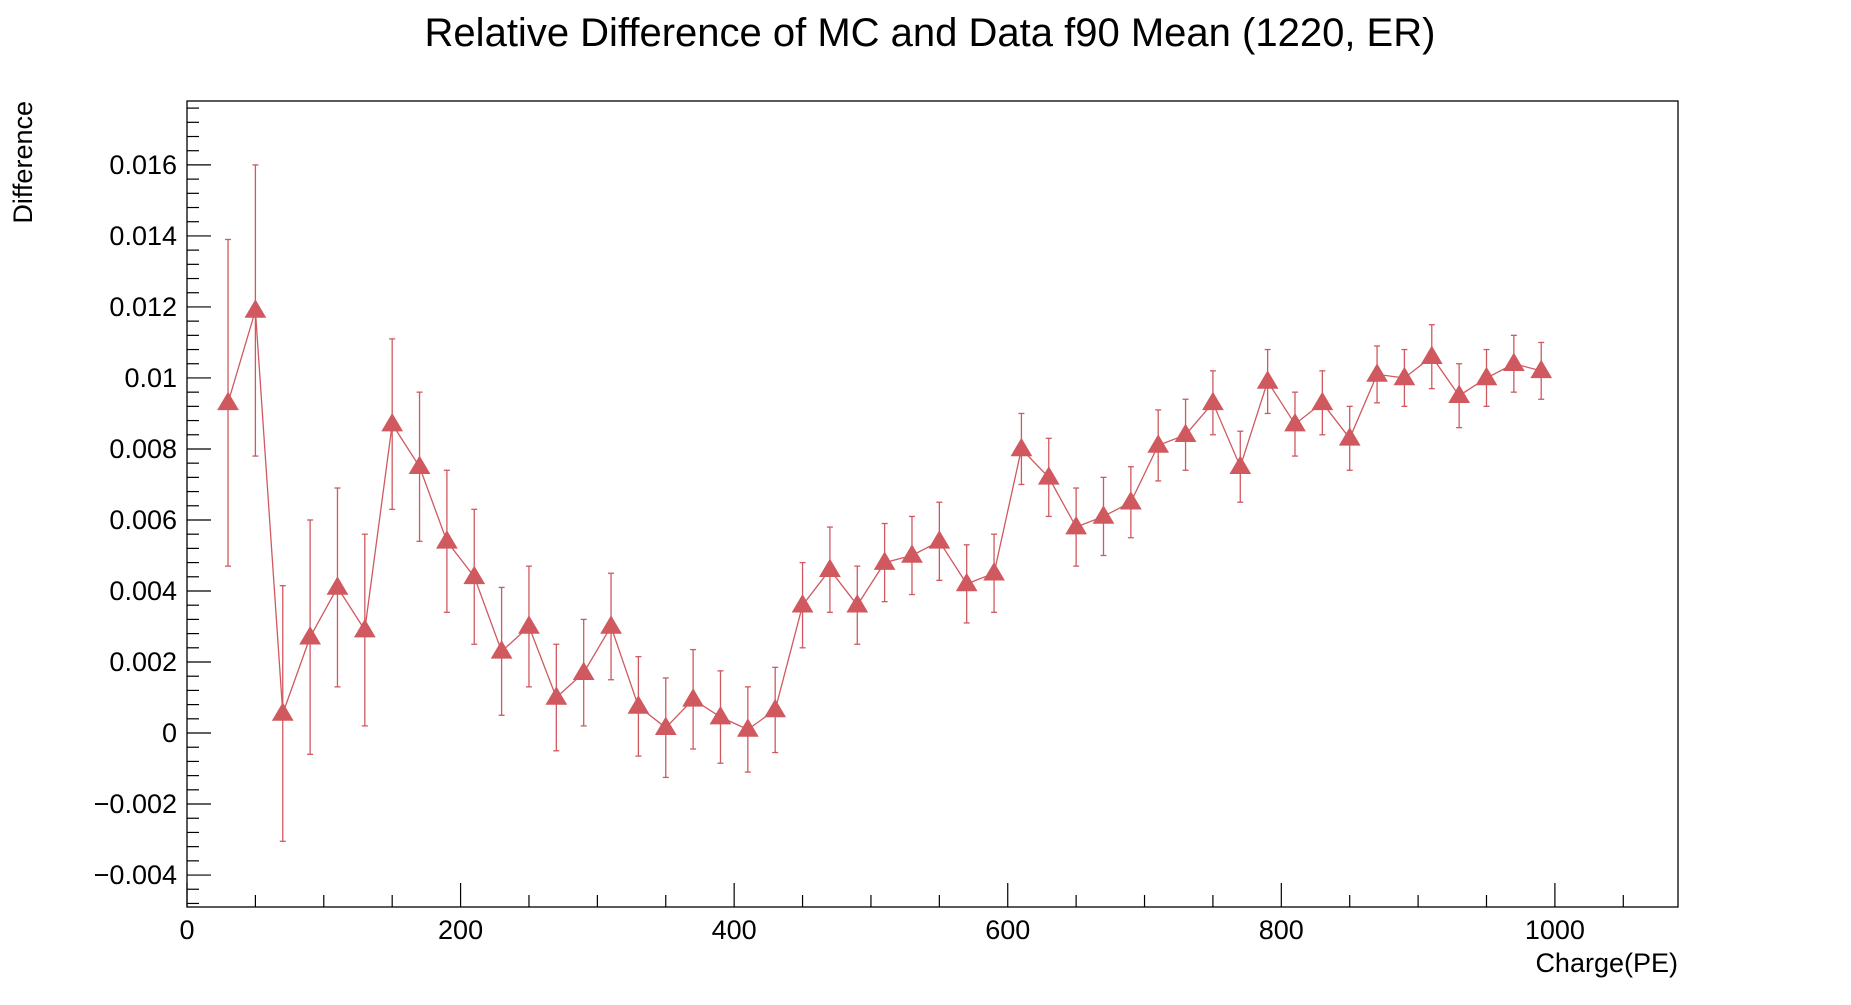  What do you see at coordinates (1007, 930) in the screenshot?
I see `x-tick-label: 600` at bounding box center [1007, 930].